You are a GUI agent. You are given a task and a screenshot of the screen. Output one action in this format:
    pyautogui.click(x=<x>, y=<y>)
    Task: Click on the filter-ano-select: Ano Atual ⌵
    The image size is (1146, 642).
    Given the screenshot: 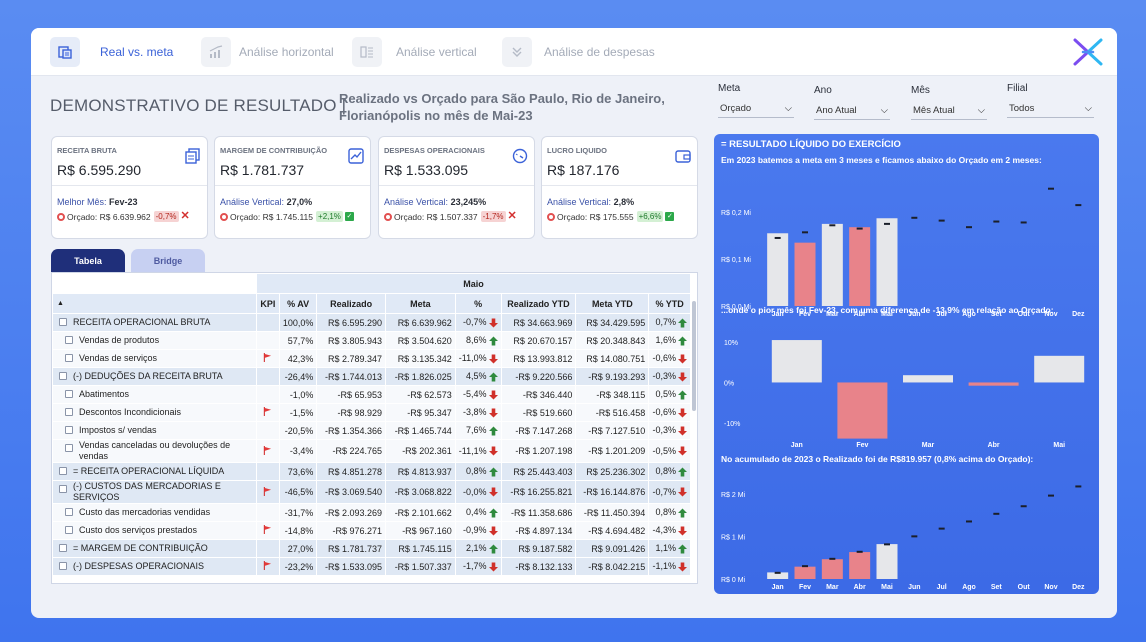 What is the action you would take?
    pyautogui.click(x=852, y=110)
    